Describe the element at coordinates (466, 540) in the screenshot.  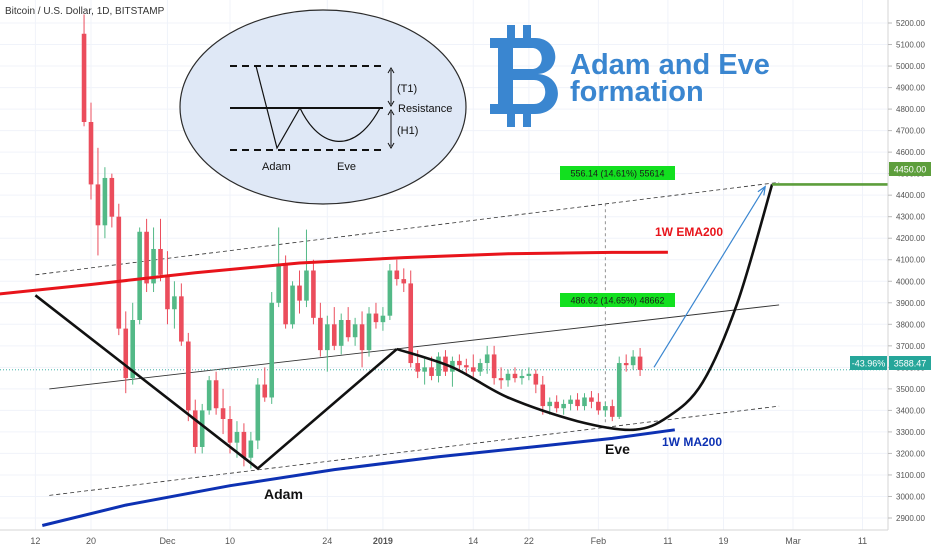
I see `time-axis-panel` at that location.